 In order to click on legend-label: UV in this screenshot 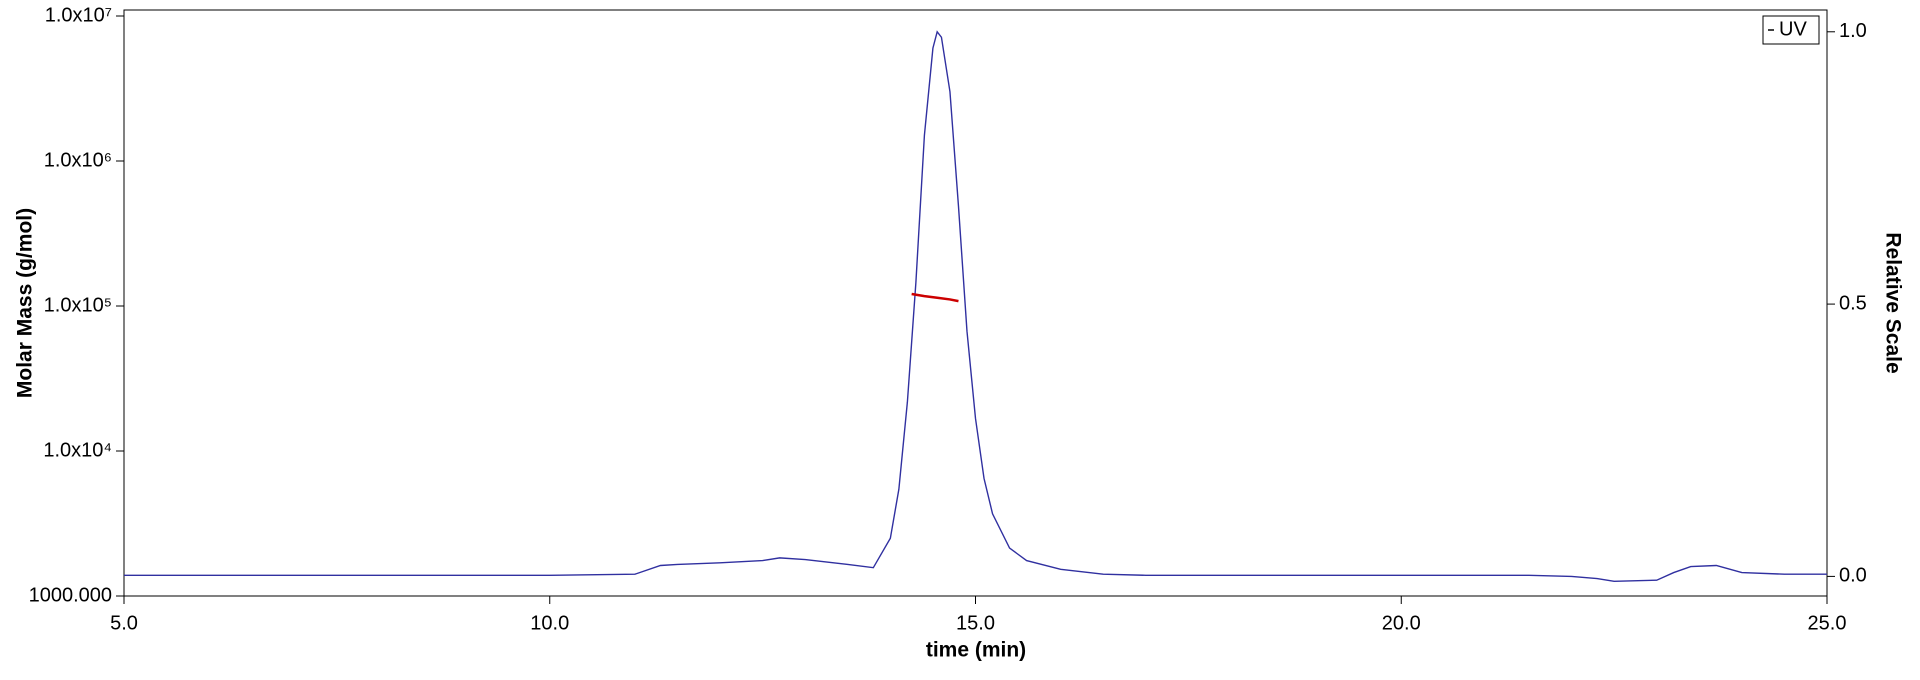, I will do `click(1793, 29)`.